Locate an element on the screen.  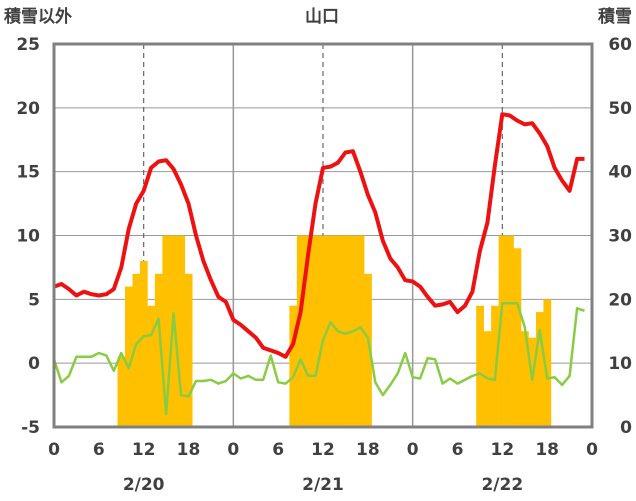
x-tick-2: 12 is located at coordinates (144, 450).